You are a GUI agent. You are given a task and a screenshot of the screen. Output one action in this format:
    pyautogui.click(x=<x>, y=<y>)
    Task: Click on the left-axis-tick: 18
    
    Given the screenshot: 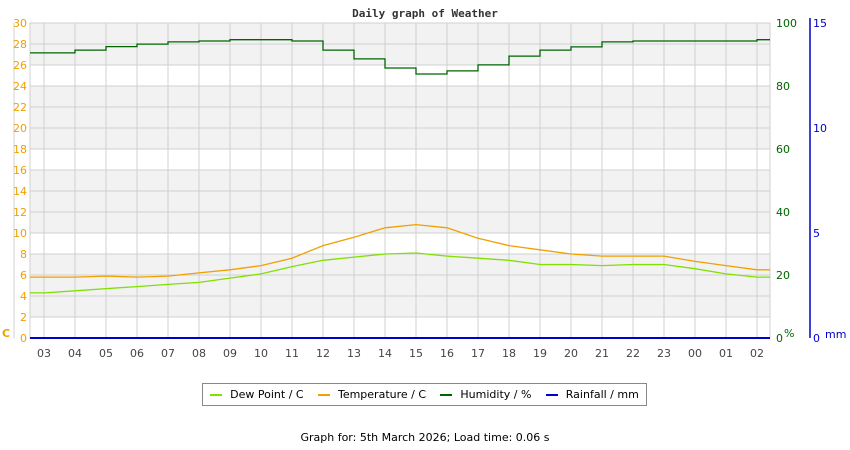 What is the action you would take?
    pyautogui.click(x=20, y=149)
    